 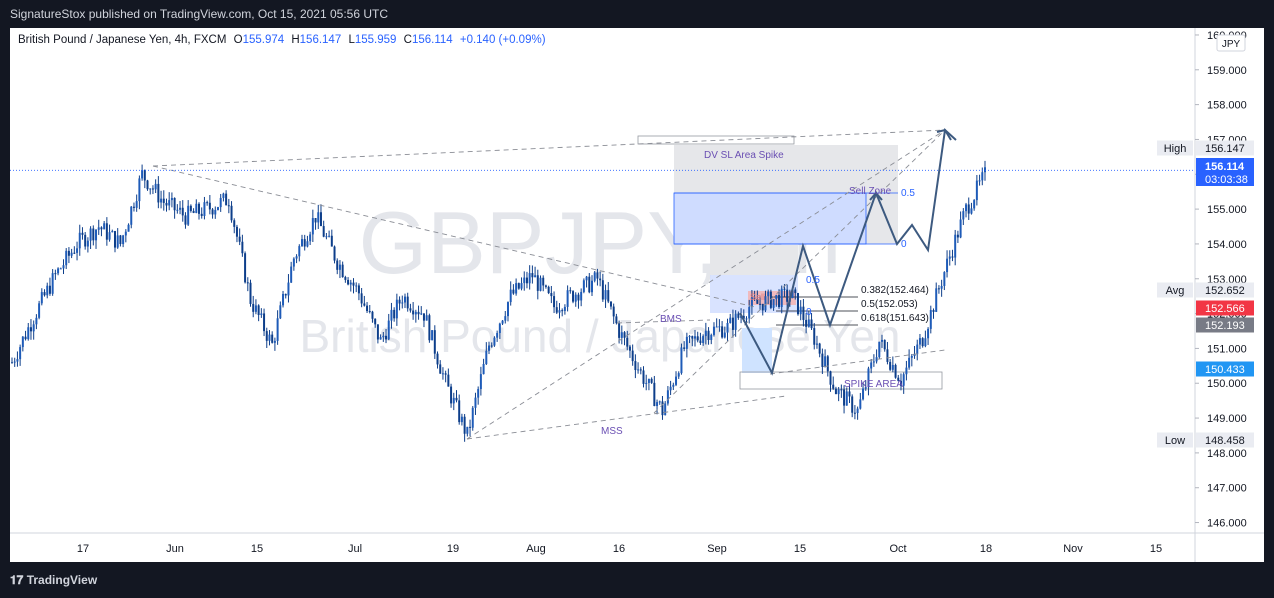 What do you see at coordinates (1175, 290) in the screenshot?
I see `avg-badge-label-bg` at bounding box center [1175, 290].